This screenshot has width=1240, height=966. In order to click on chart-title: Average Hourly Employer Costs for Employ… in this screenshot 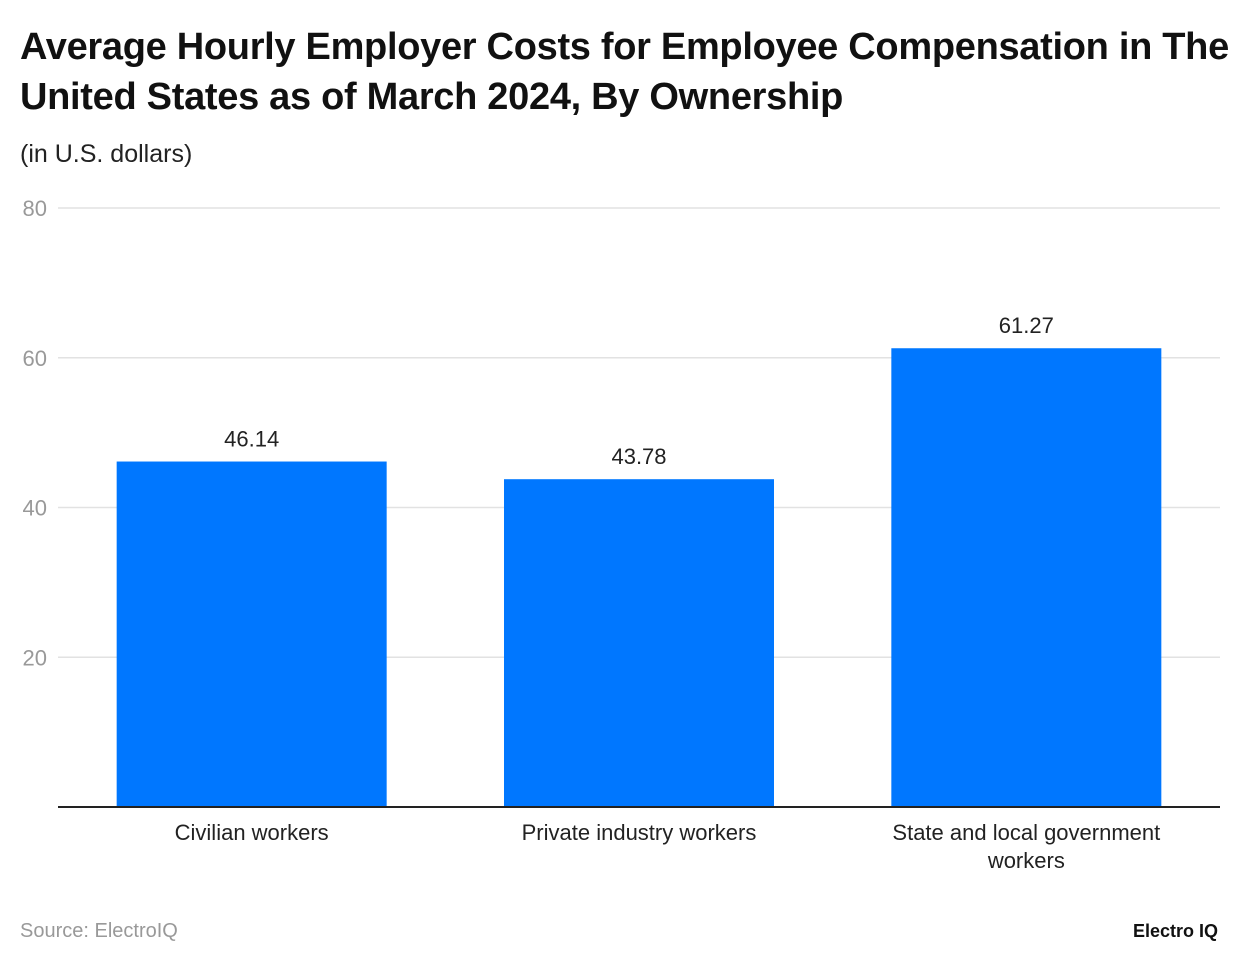, I will do `click(624, 72)`.